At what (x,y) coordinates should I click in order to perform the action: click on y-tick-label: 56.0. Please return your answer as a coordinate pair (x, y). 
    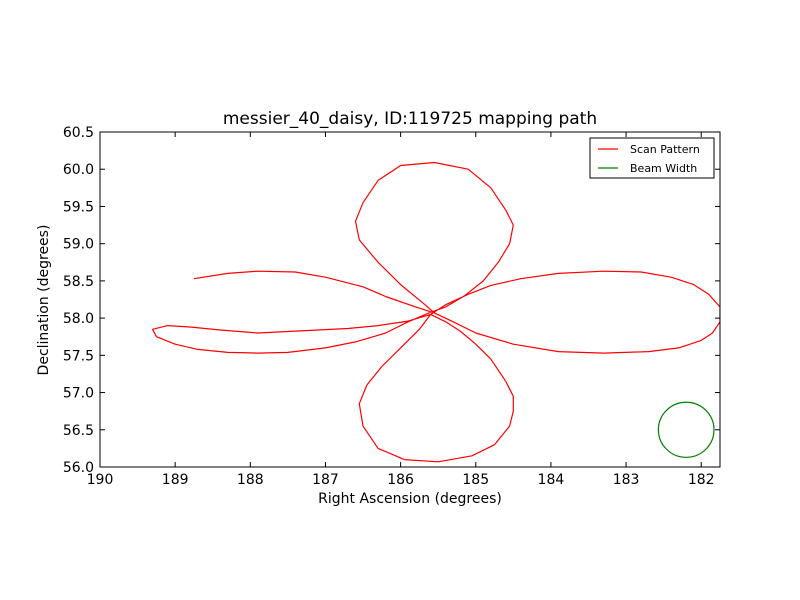
    Looking at the image, I should click on (78, 468).